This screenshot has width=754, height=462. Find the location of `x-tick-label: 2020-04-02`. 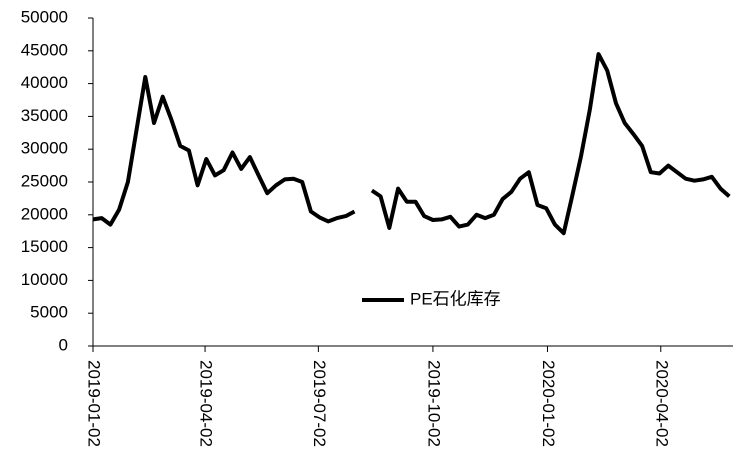

x-tick-label: 2020-04-02 is located at coordinates (661, 403).